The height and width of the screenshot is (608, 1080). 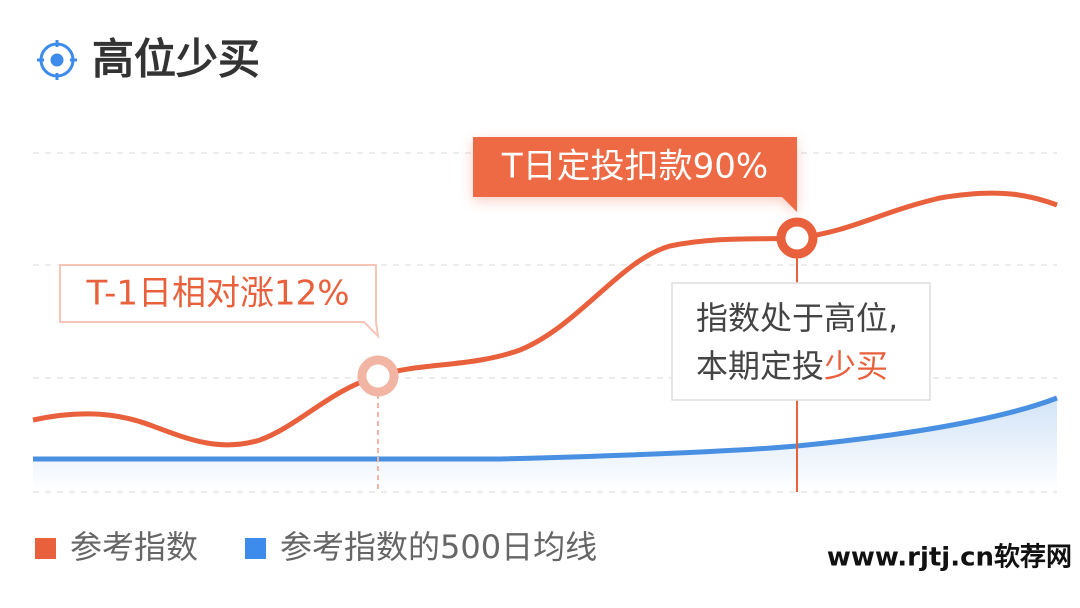 What do you see at coordinates (801, 341) in the screenshot?
I see `note-box: 指数处于高位, 本期定投少买` at bounding box center [801, 341].